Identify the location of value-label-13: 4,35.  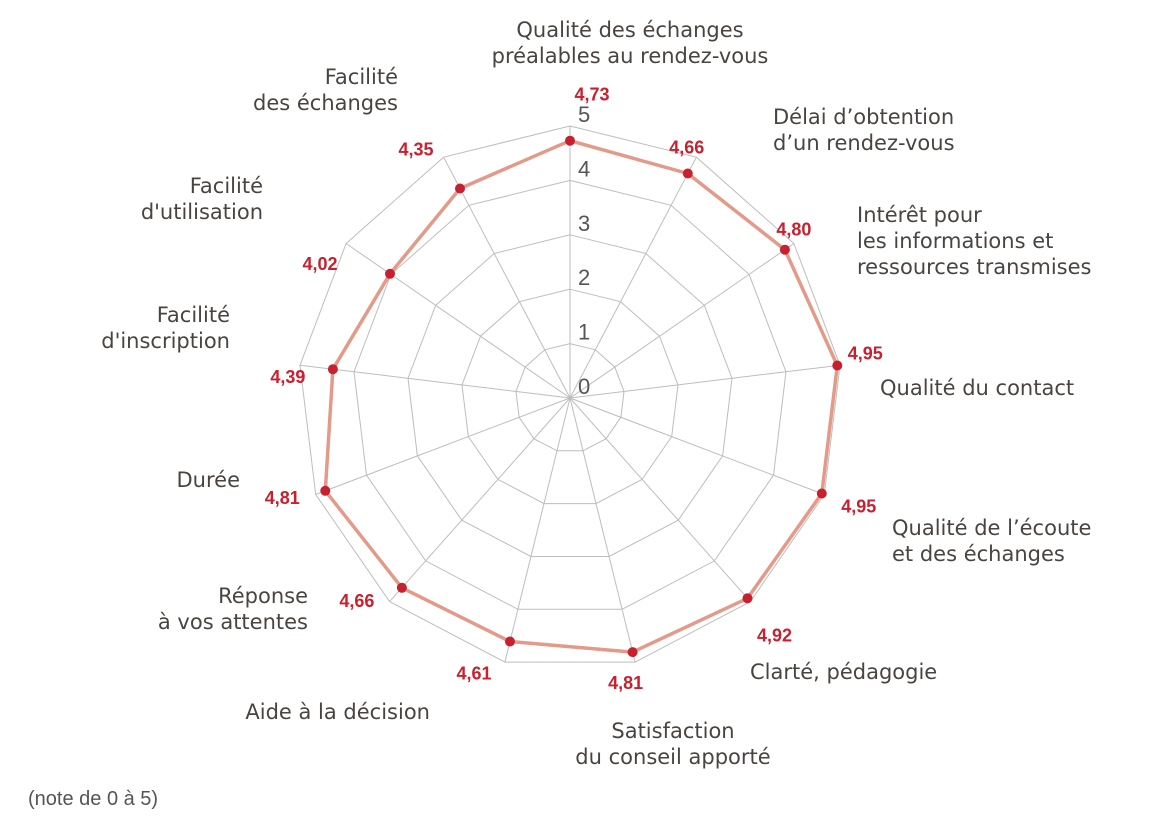
(415, 150).